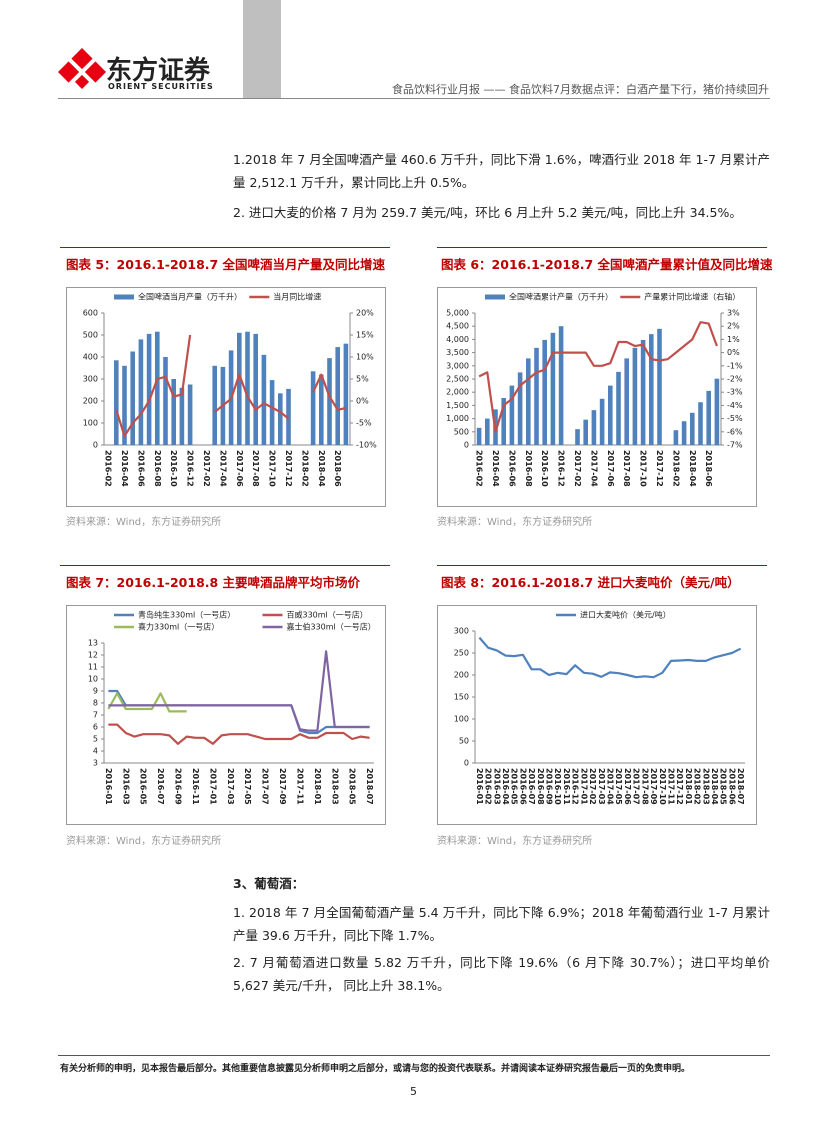 This screenshot has width=827, height=1122. What do you see at coordinates (272, 468) in the screenshot?
I see `x-tick-label: 2017-10` at bounding box center [272, 468].